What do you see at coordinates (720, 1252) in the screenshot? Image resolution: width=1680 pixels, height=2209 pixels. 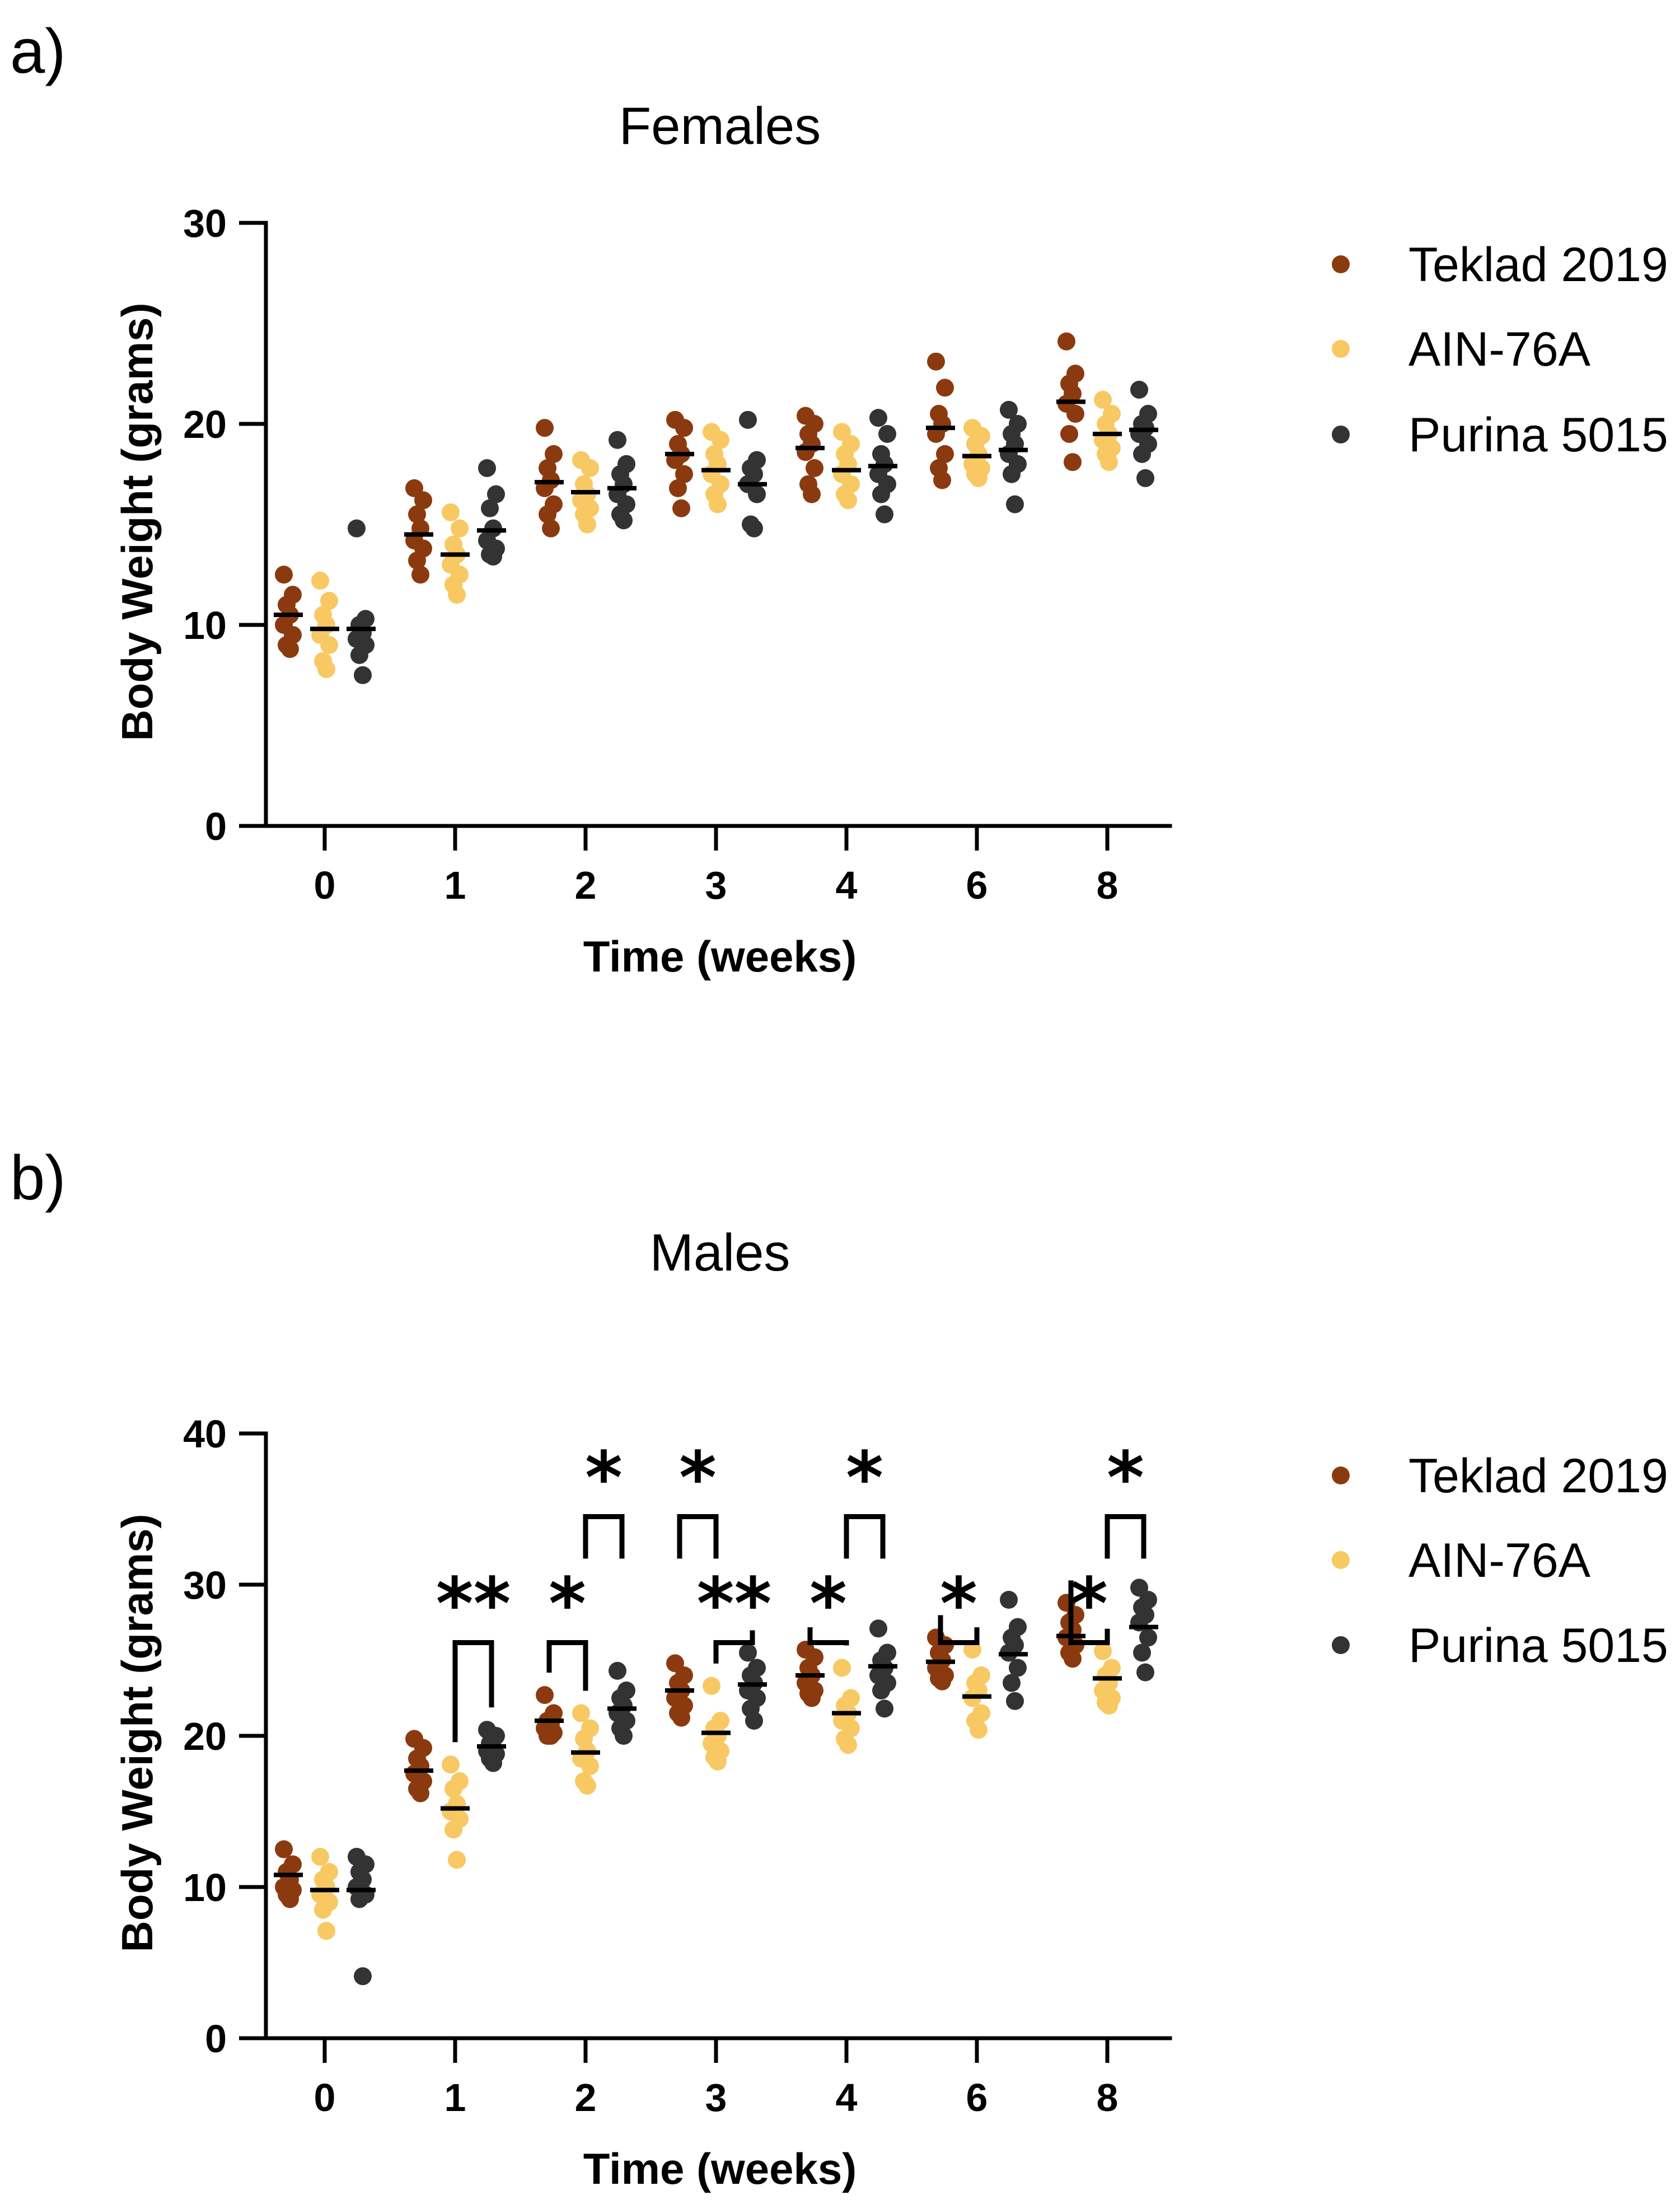 I see `chart-title: Males` at bounding box center [720, 1252].